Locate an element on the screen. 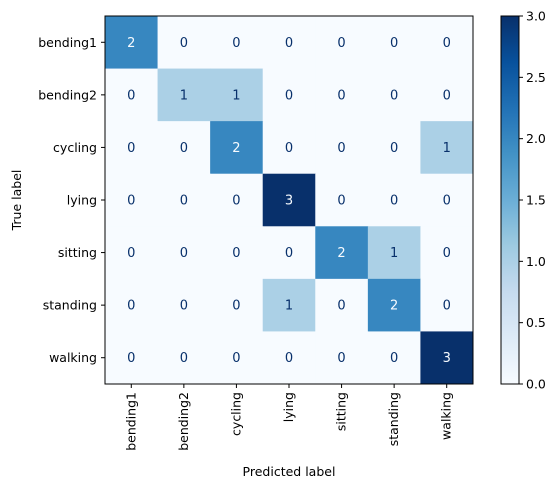  colorbar is located at coordinates (510, 200).